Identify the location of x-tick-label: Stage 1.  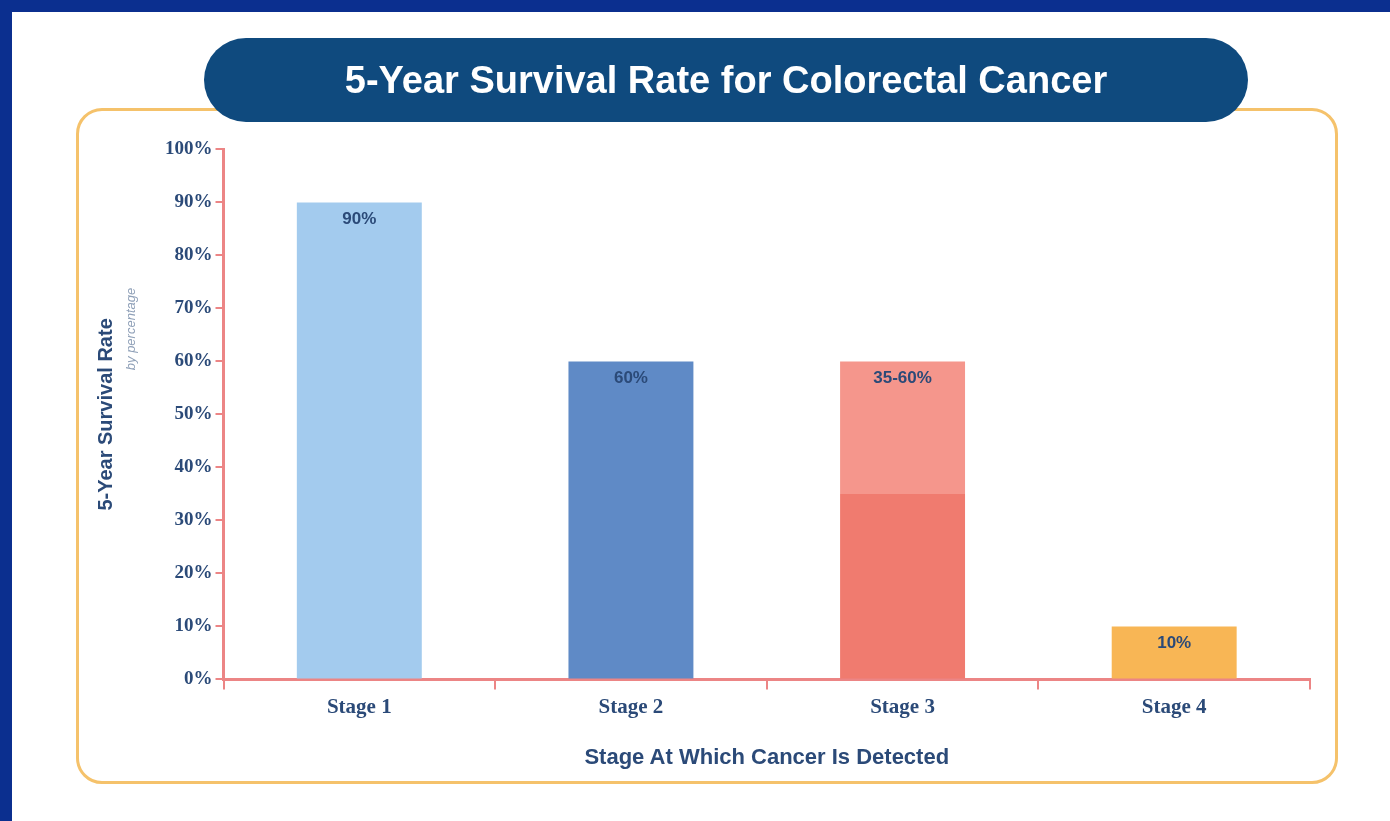
(359, 706).